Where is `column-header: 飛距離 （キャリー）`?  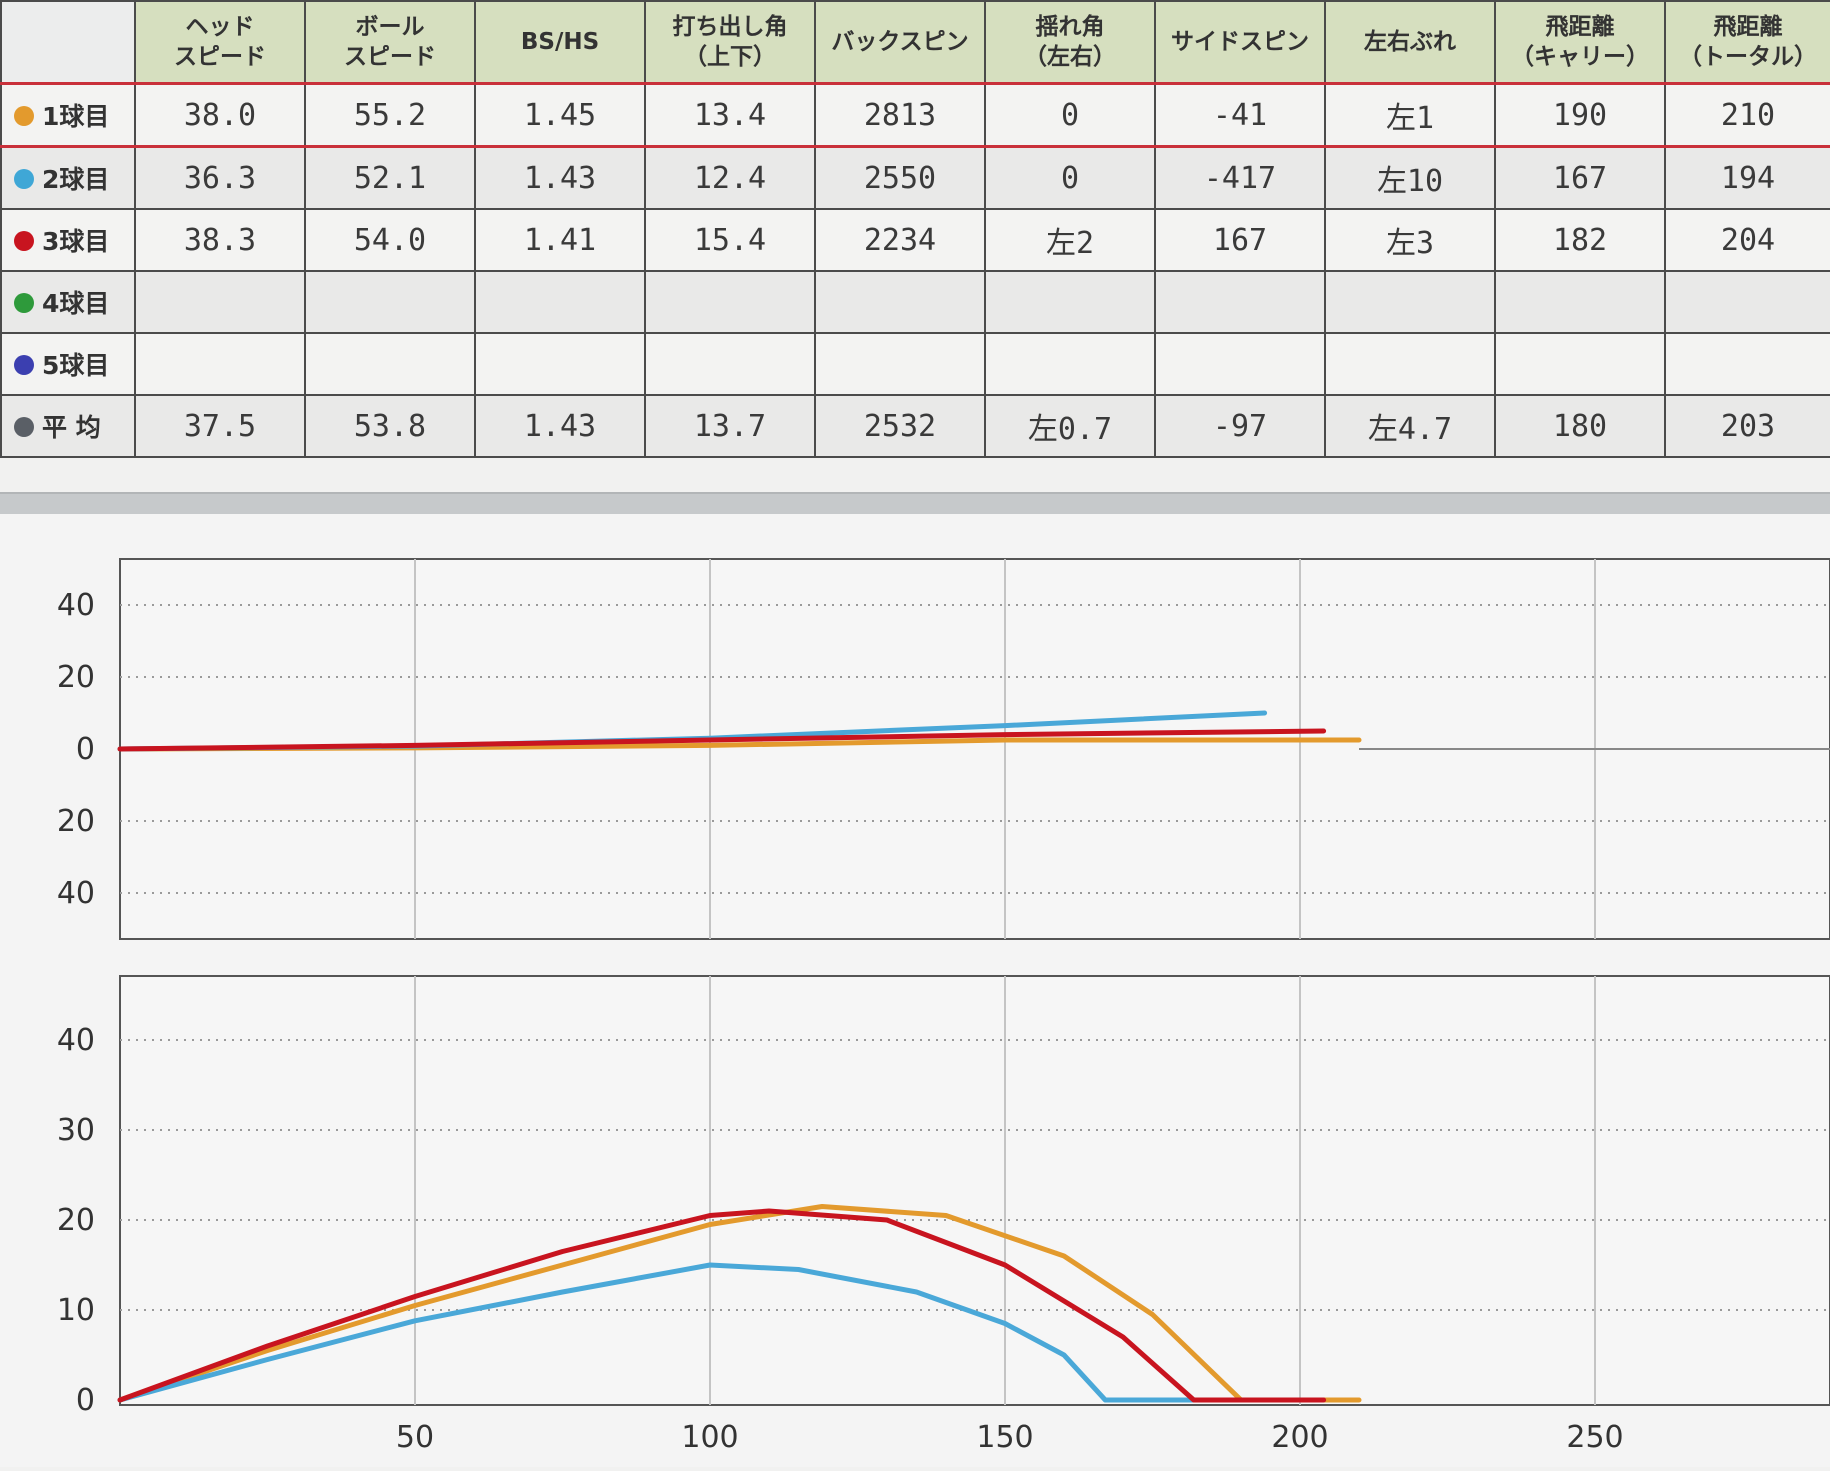 column-header: 飛距離 （キャリー） is located at coordinates (1580, 42).